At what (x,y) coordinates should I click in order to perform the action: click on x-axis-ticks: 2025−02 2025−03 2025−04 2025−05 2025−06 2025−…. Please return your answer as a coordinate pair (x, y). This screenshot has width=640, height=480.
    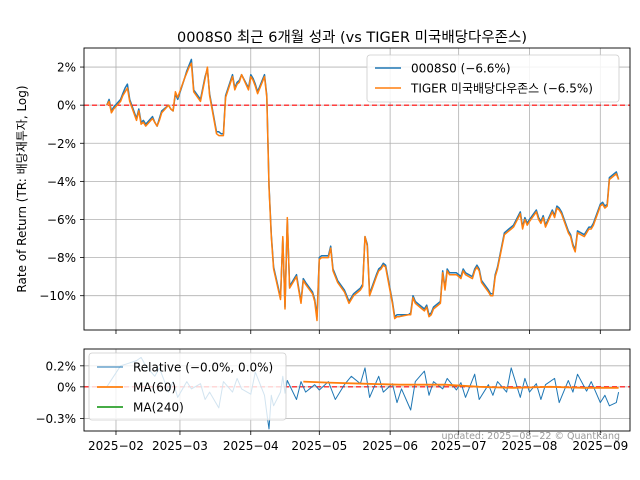
    Looking at the image, I should click on (358, 442).